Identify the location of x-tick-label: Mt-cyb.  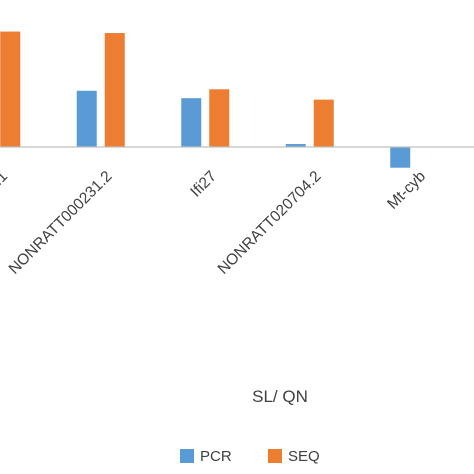
(406, 190).